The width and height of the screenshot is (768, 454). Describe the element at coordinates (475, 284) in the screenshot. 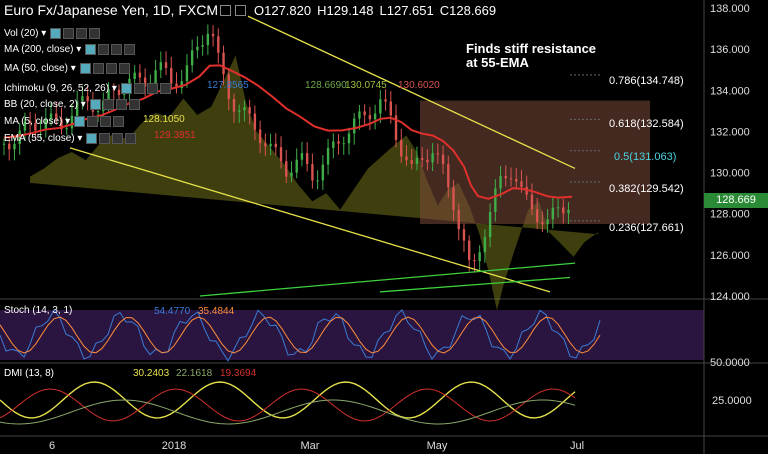

I see `support-line` at that location.